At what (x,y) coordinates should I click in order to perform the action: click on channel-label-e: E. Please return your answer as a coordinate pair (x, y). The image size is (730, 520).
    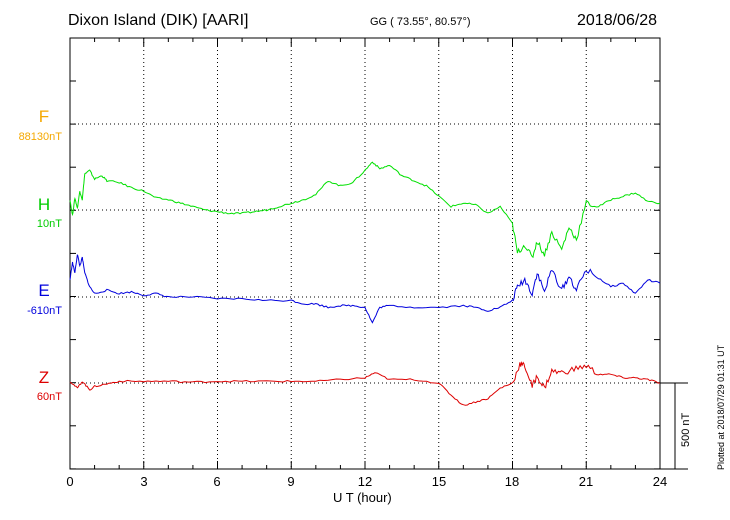
    Looking at the image, I should click on (44, 290).